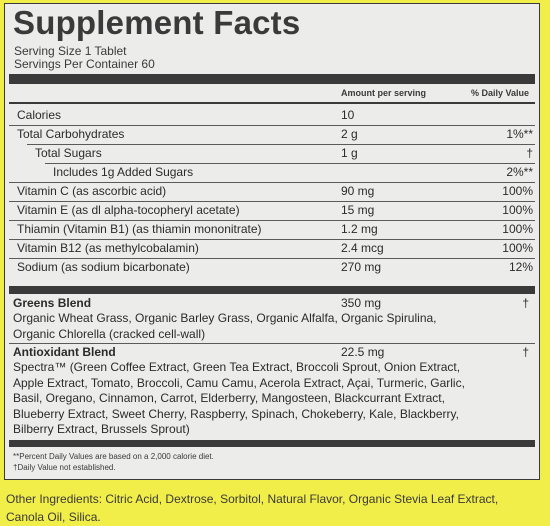  Describe the element at coordinates (64, 467) in the screenshot. I see `footnote-not-established: †Daily Value not established.` at that location.